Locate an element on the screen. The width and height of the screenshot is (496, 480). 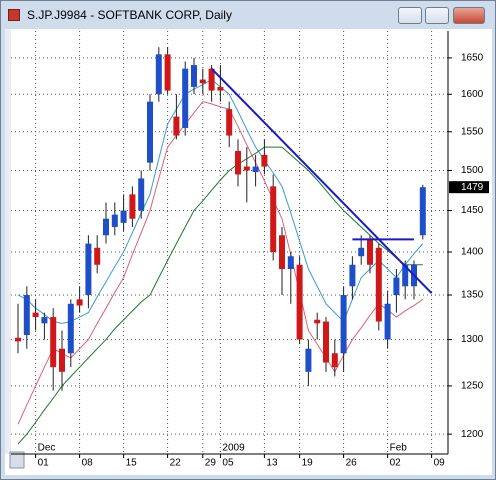
x-tick-label: 08 is located at coordinates (88, 463).